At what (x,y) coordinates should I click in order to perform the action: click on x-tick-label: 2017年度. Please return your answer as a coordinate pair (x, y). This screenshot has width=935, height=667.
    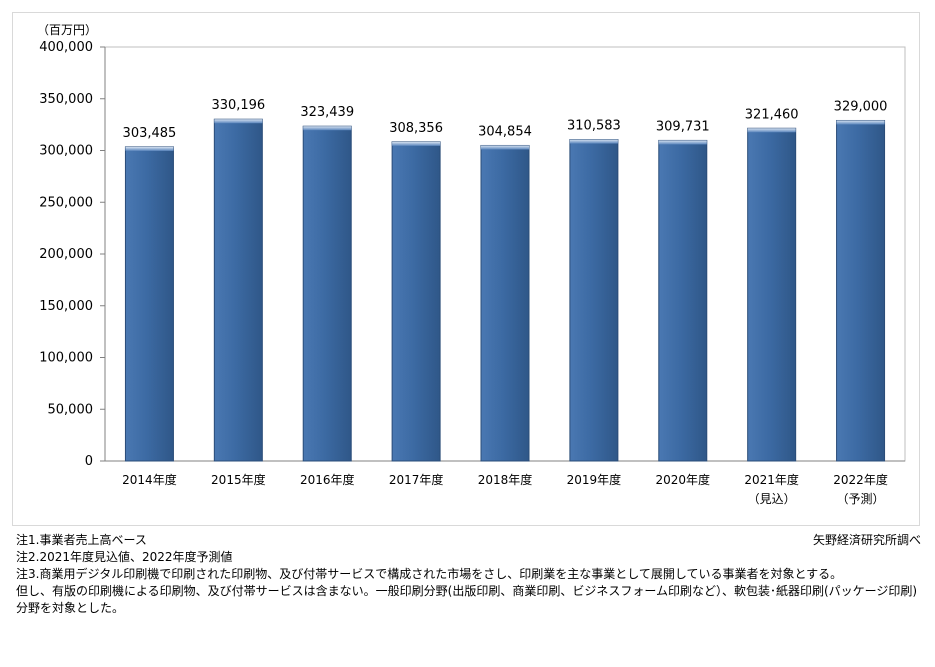
    Looking at the image, I should click on (416, 479).